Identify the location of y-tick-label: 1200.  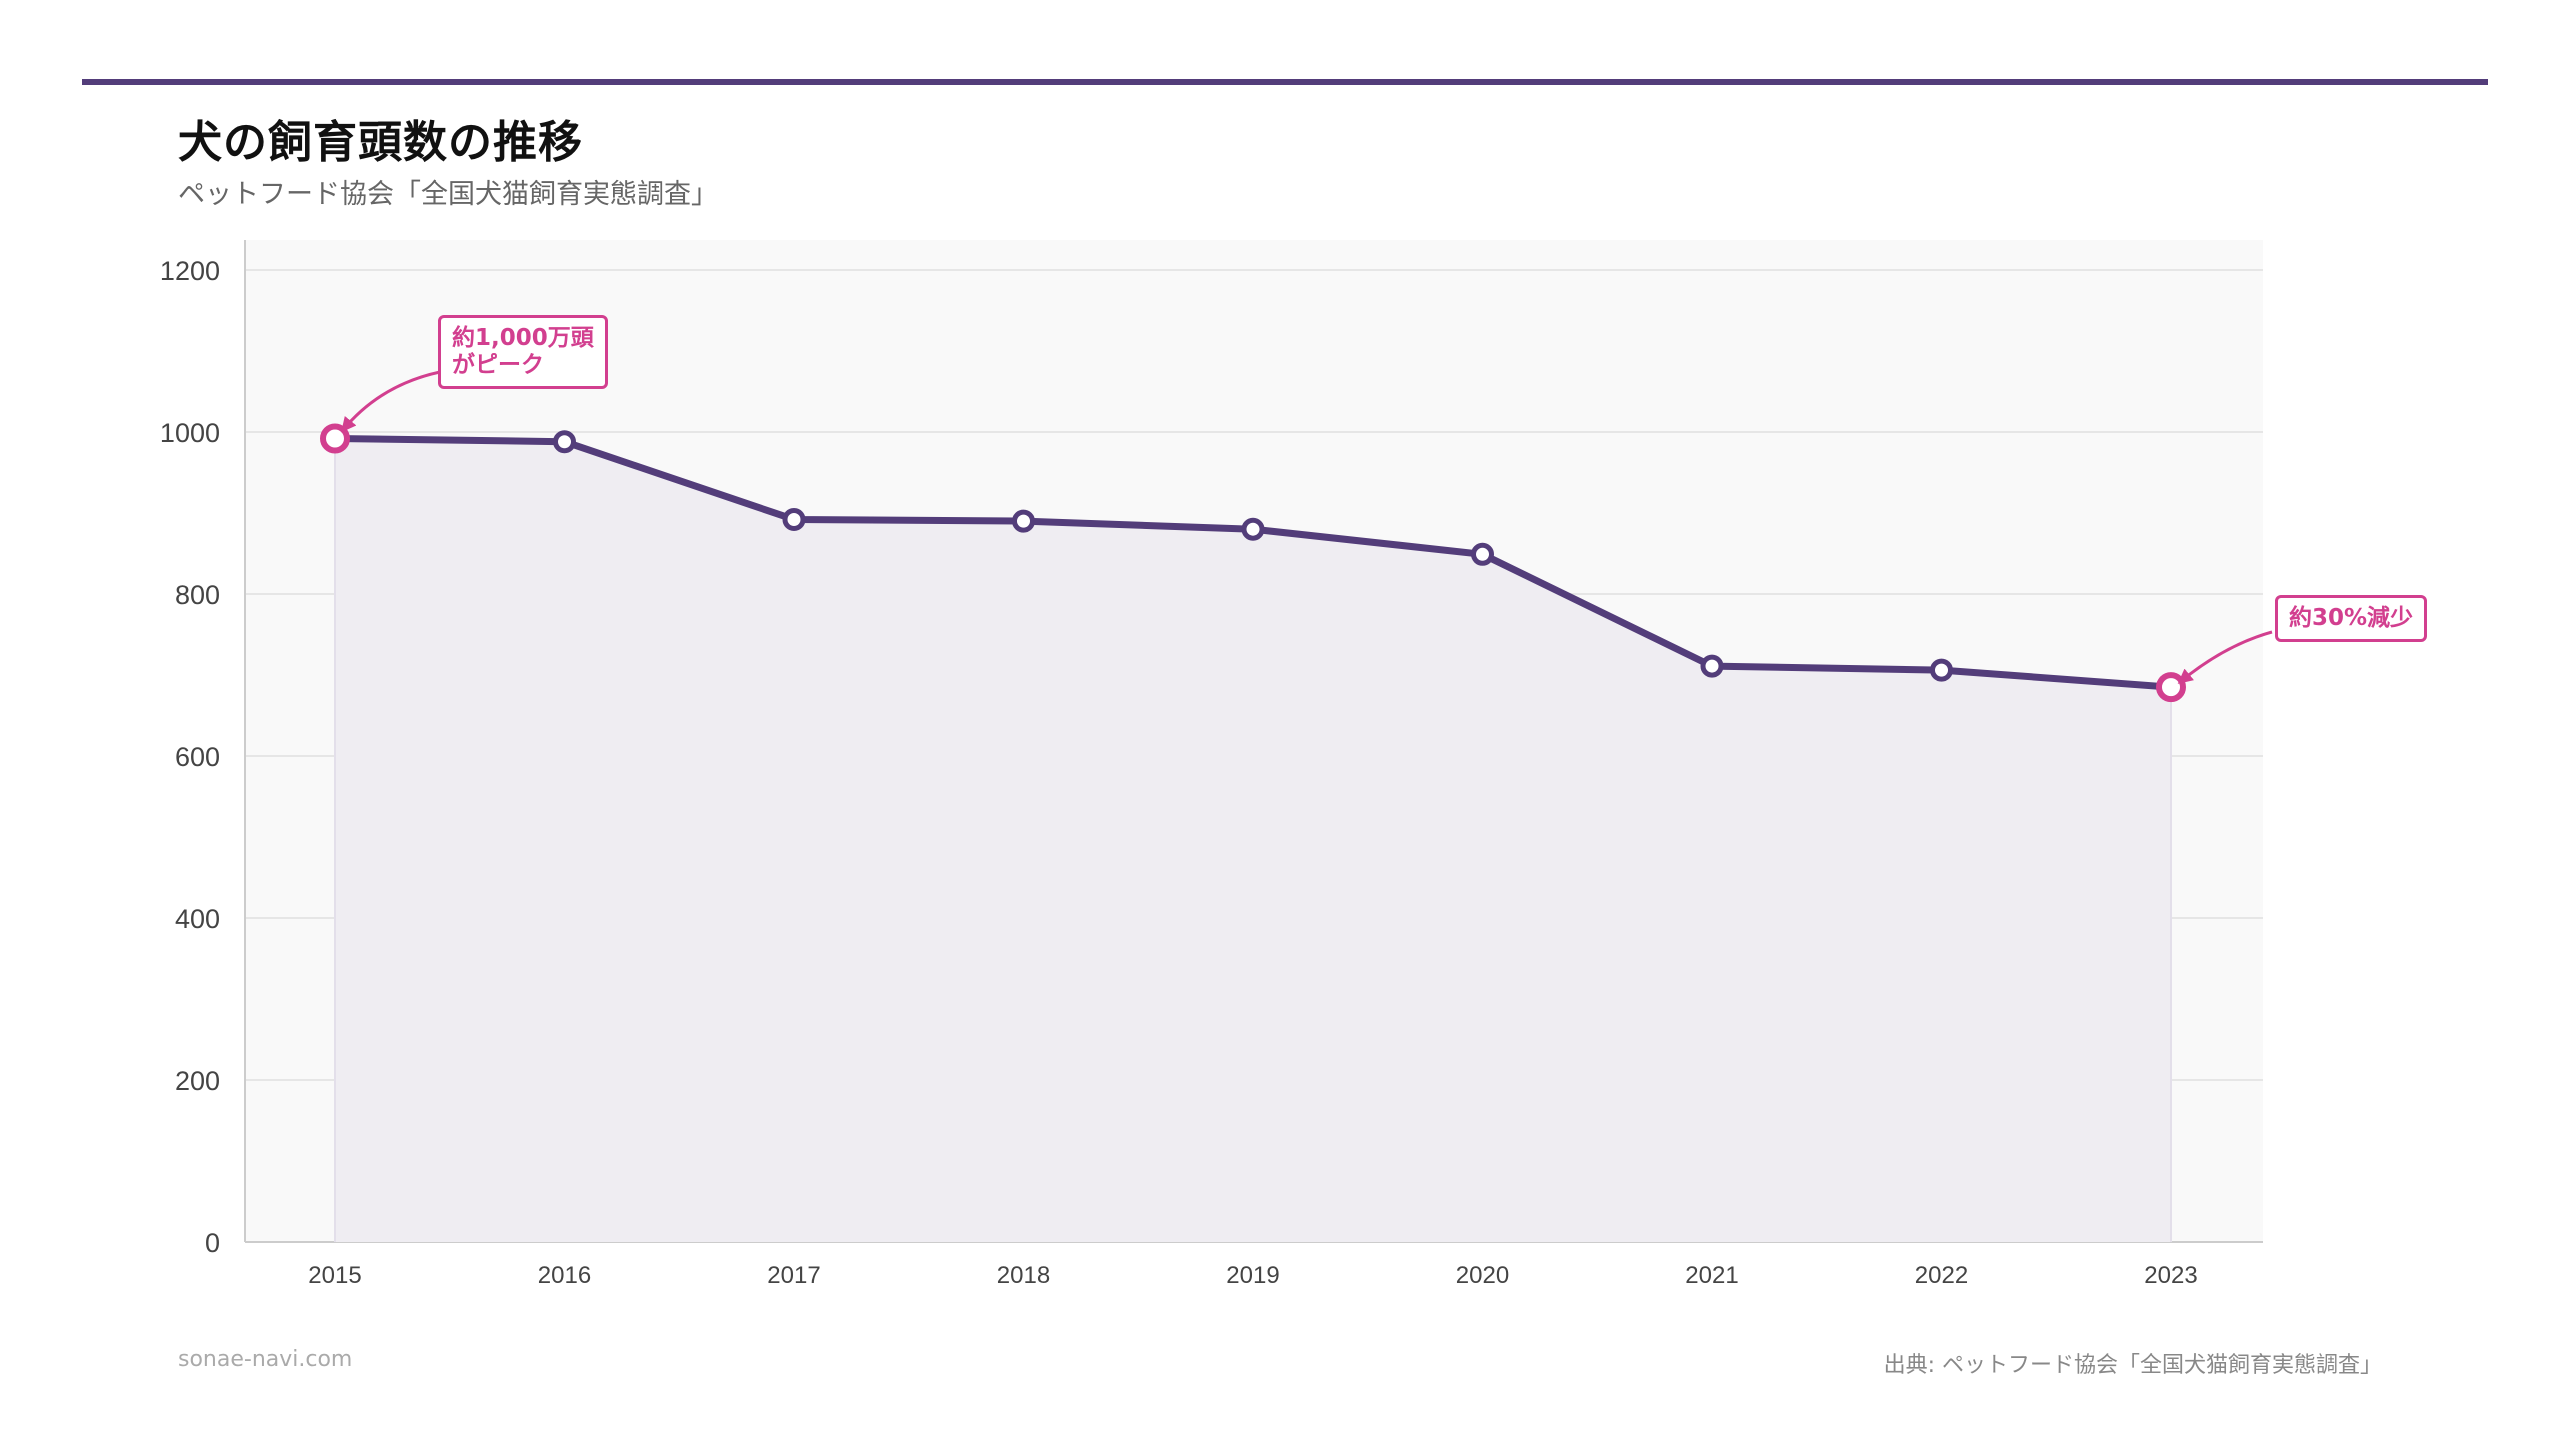
(190, 271).